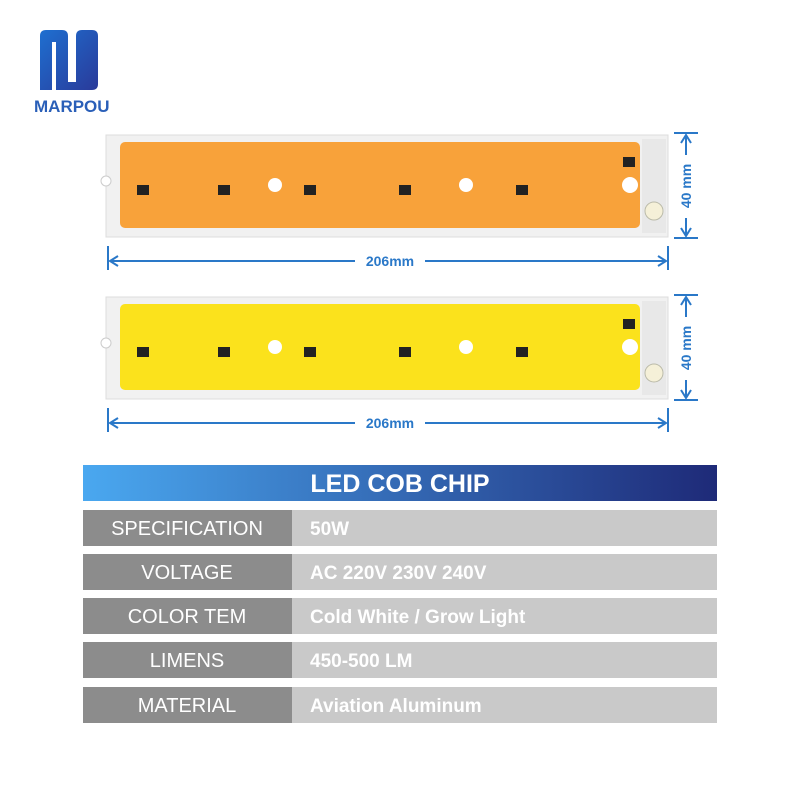 This screenshot has width=800, height=800. I want to click on row-value: 50W, so click(329, 529).